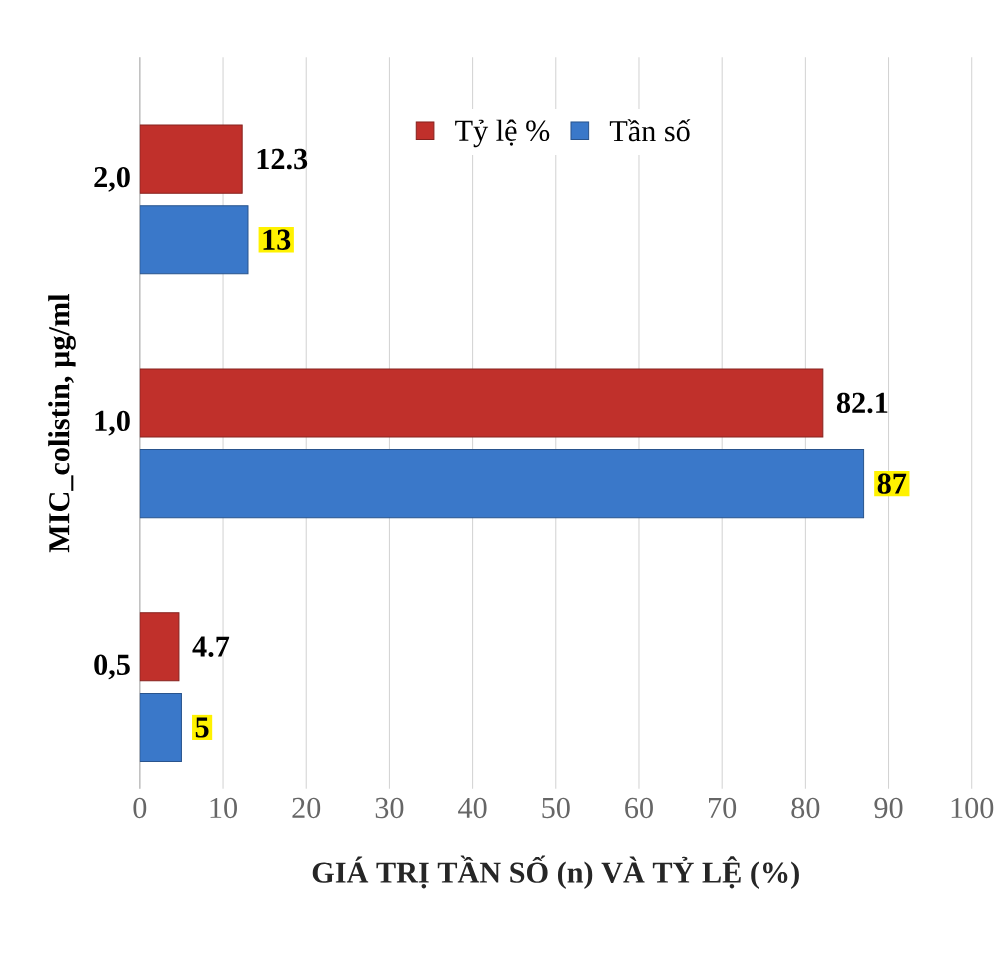 The width and height of the screenshot is (1004, 968). What do you see at coordinates (556, 808) in the screenshot?
I see `x-tick-label: 50` at bounding box center [556, 808].